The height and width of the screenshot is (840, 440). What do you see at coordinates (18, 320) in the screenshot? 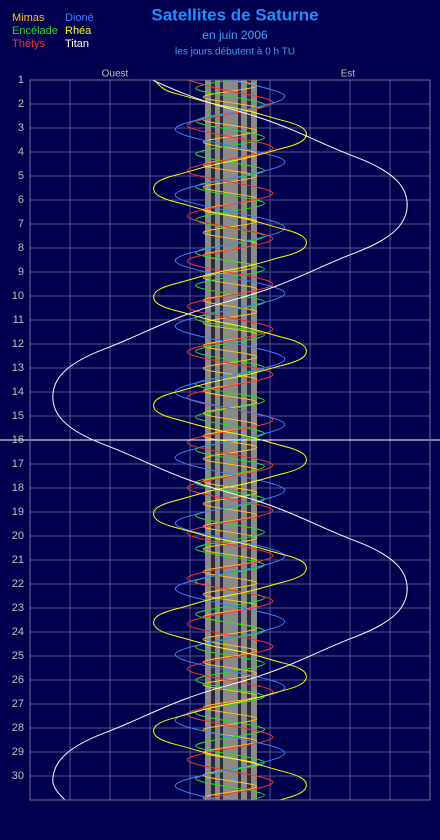
I see `y-tick-label: 11` at bounding box center [18, 320].